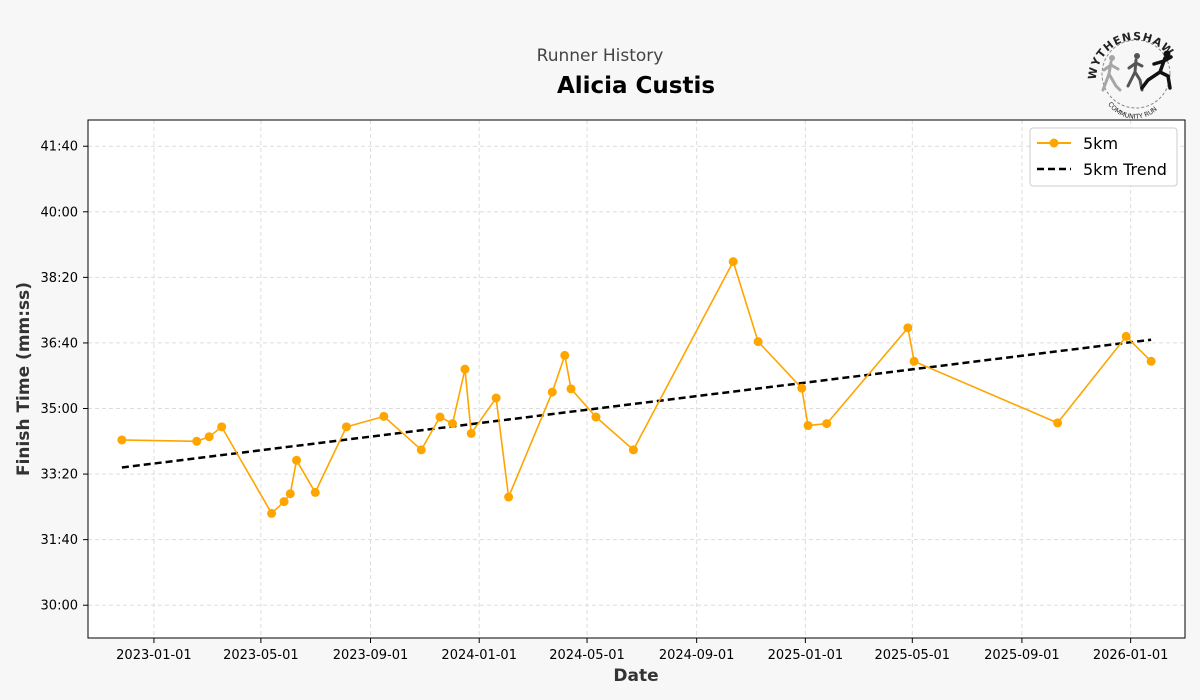 This screenshot has height=700, width=1200. Describe the element at coordinates (154, 655) in the screenshot. I see `x-tick-label: 2023-01-01` at that location.